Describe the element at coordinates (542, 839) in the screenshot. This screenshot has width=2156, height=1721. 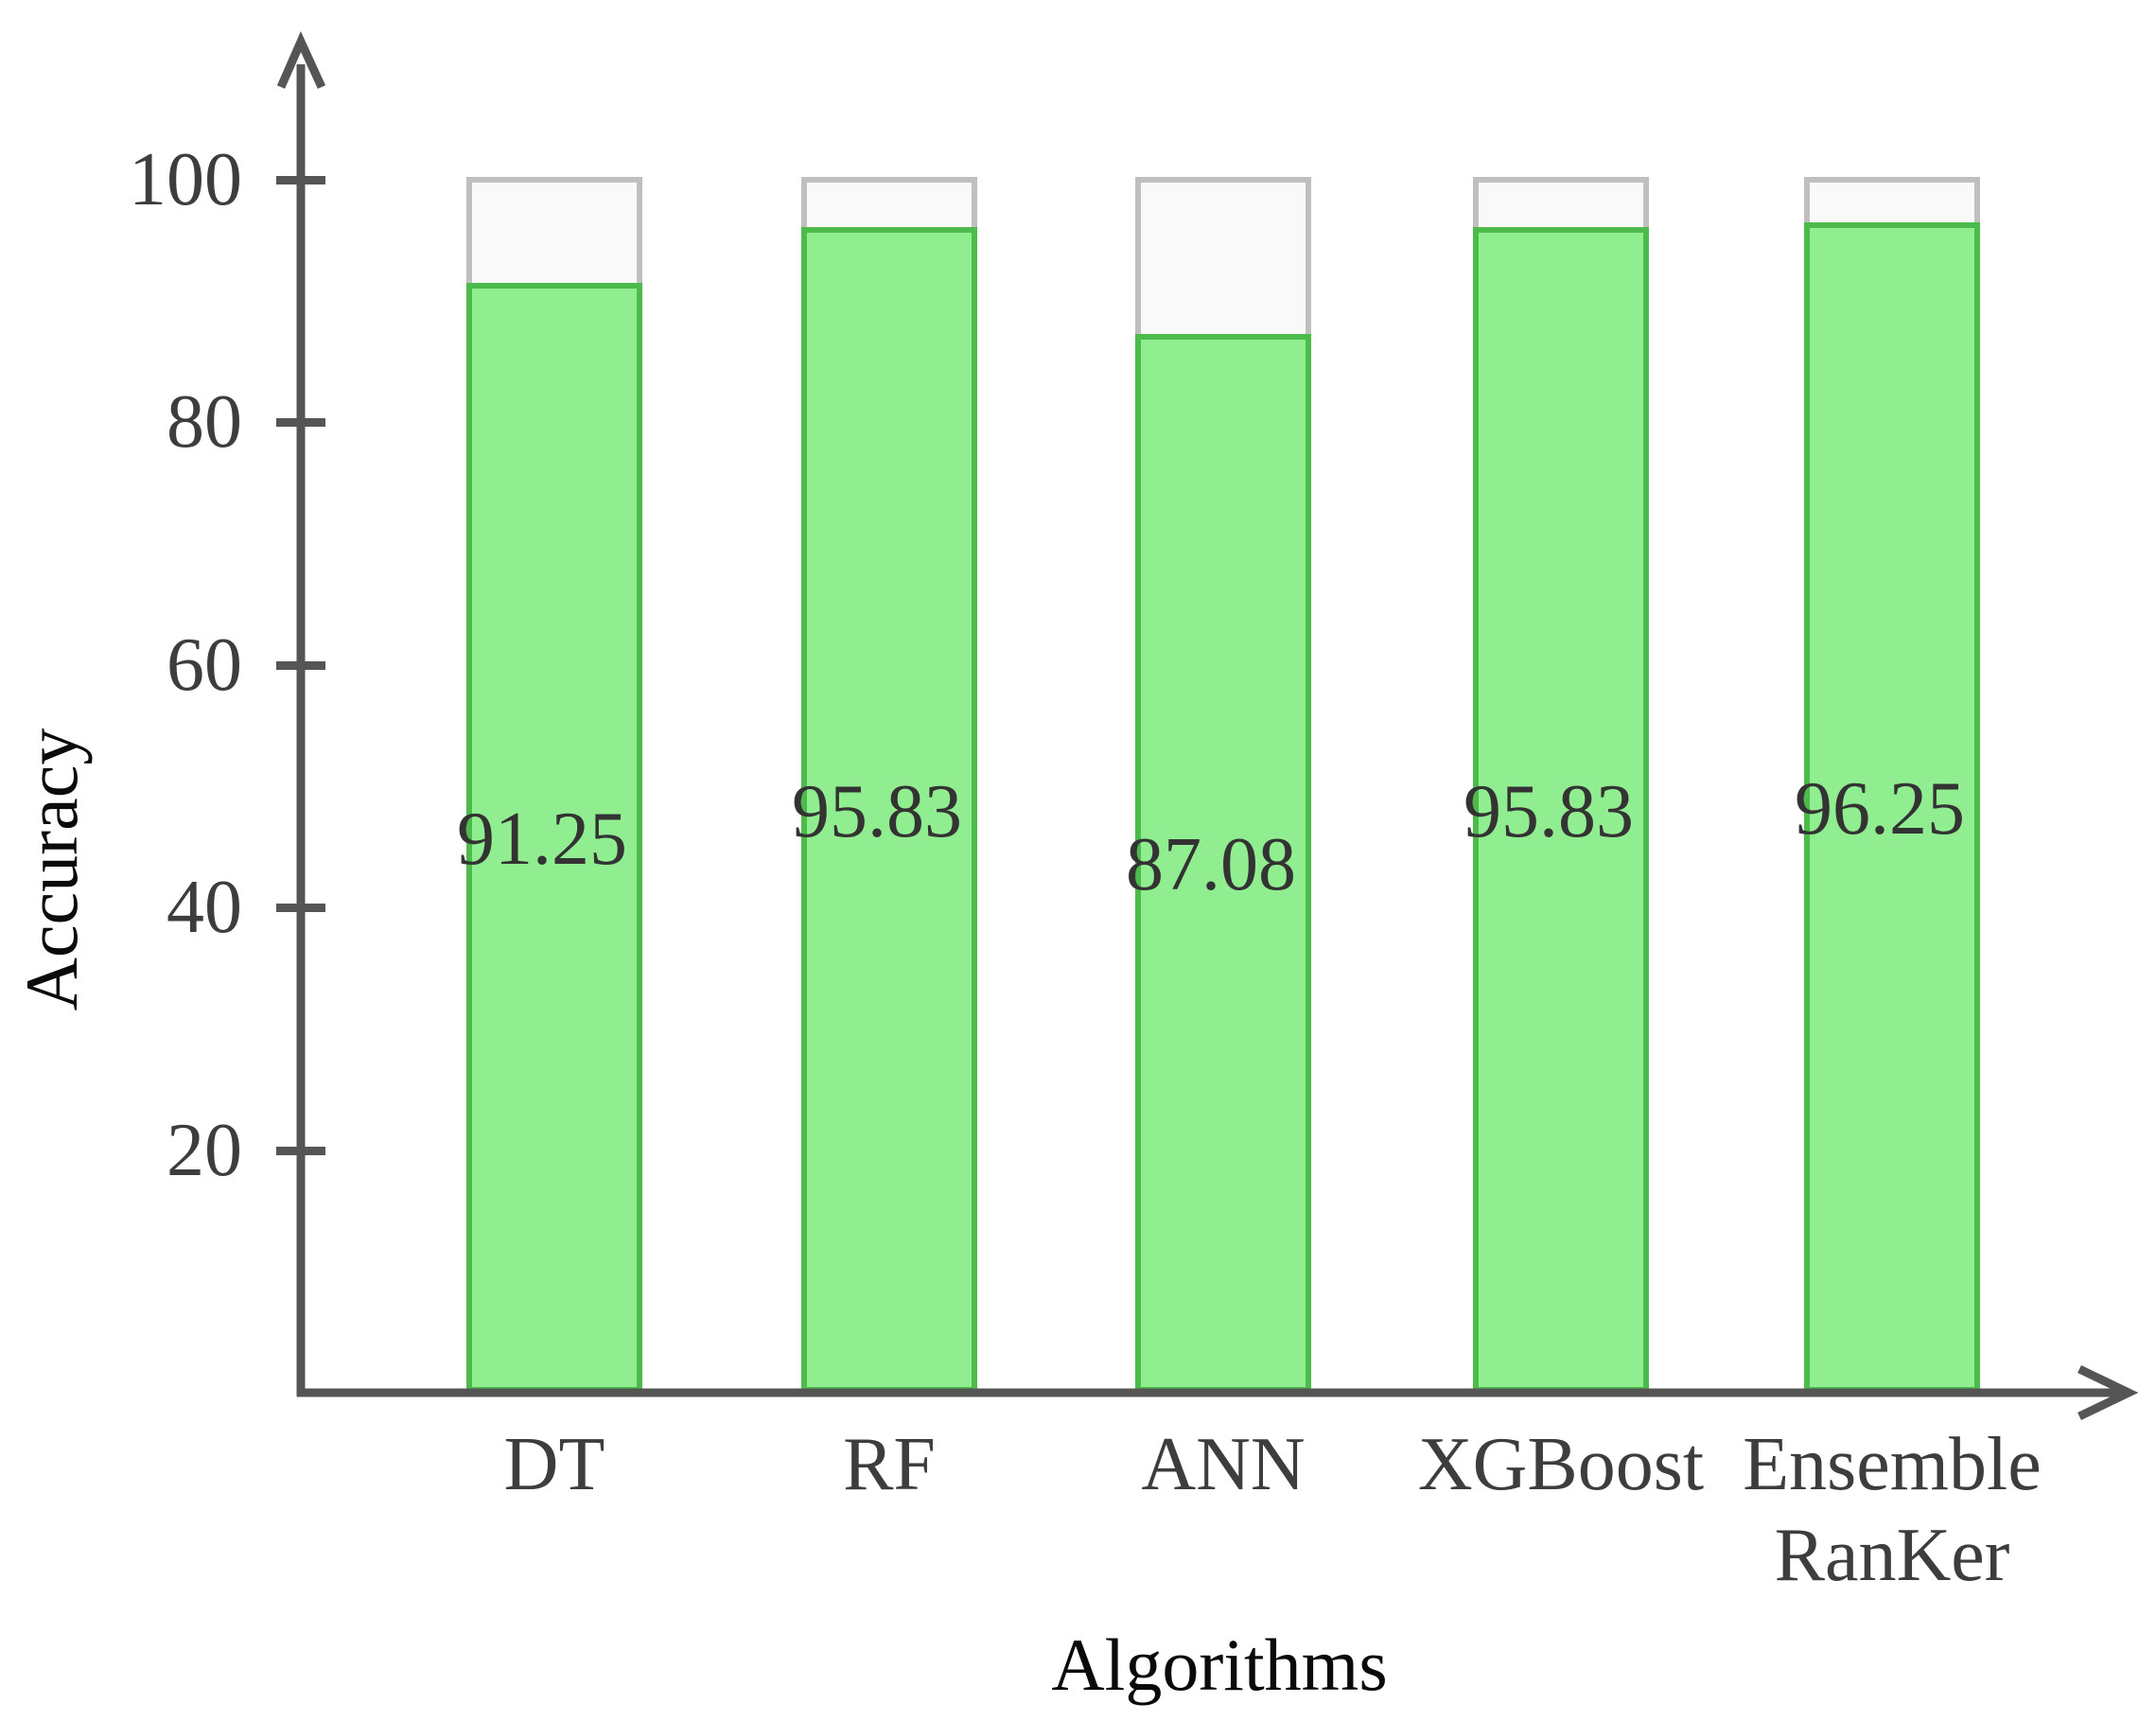
I see `bar-value-label: 91.25` at that location.